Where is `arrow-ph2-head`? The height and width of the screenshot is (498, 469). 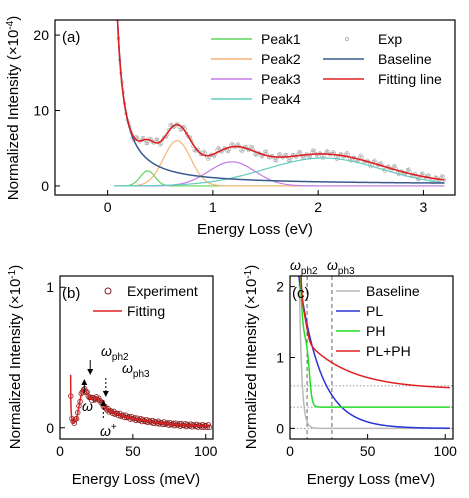
arrow-ph2-head is located at coordinates (90, 372).